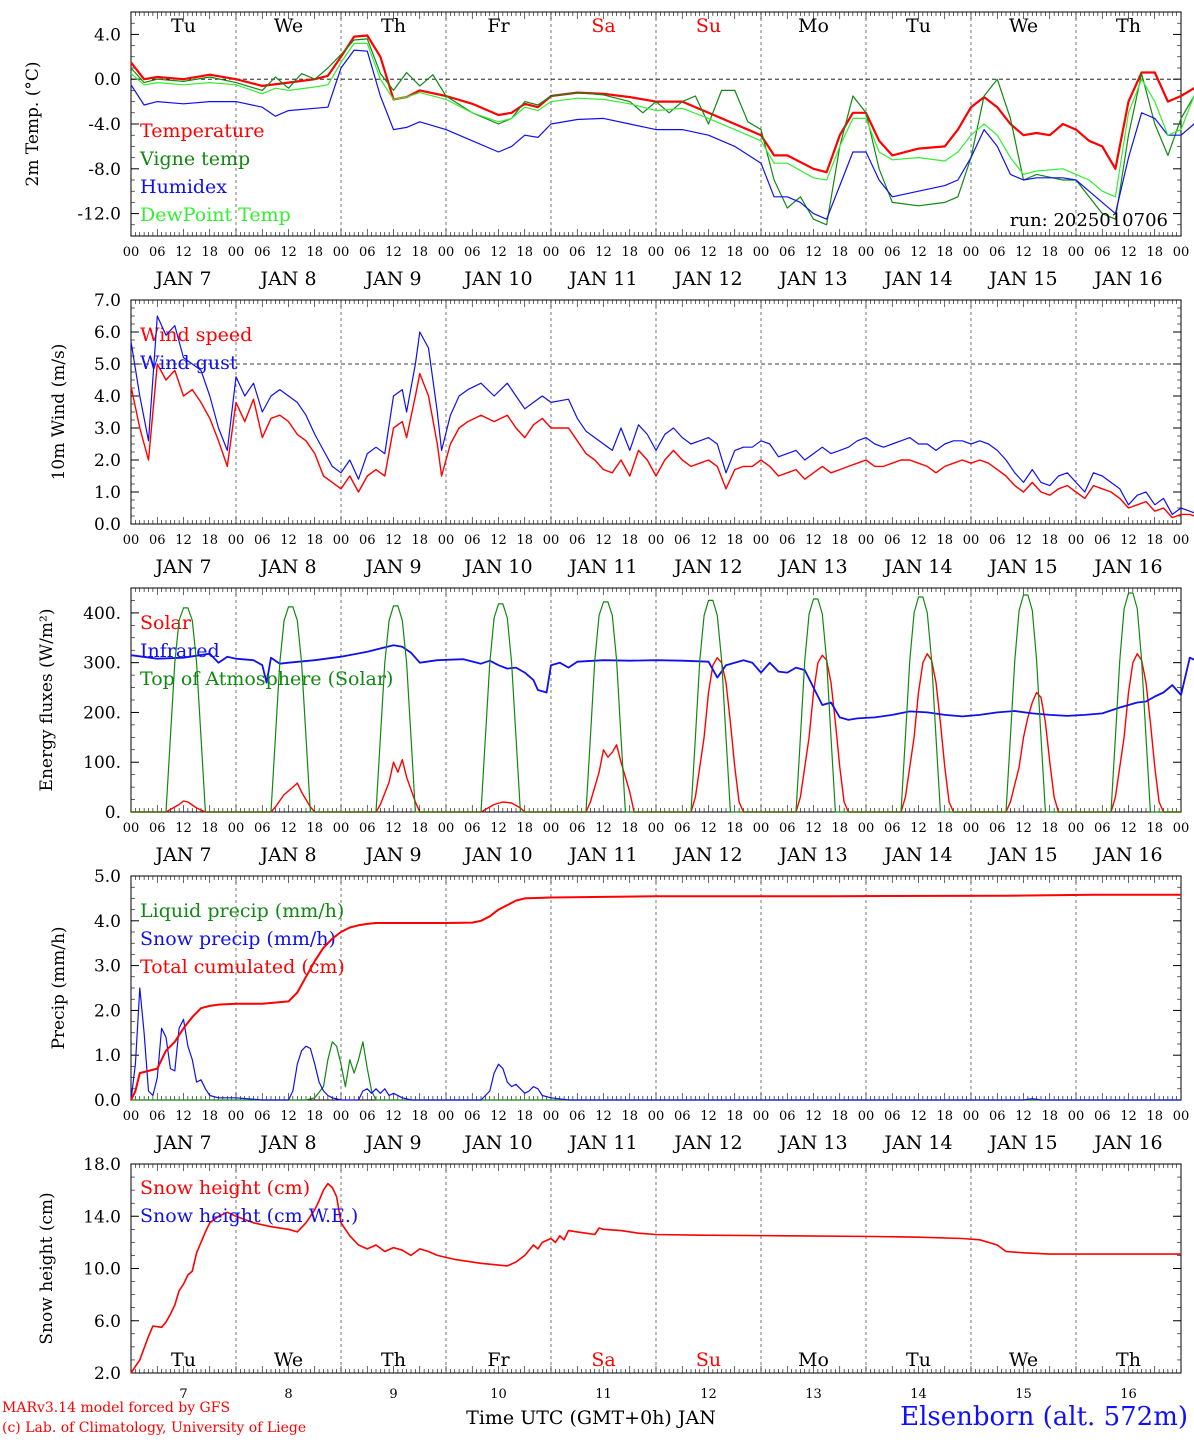  Describe the element at coordinates (918, 1394) in the screenshot. I see `day-number: 14` at that location.